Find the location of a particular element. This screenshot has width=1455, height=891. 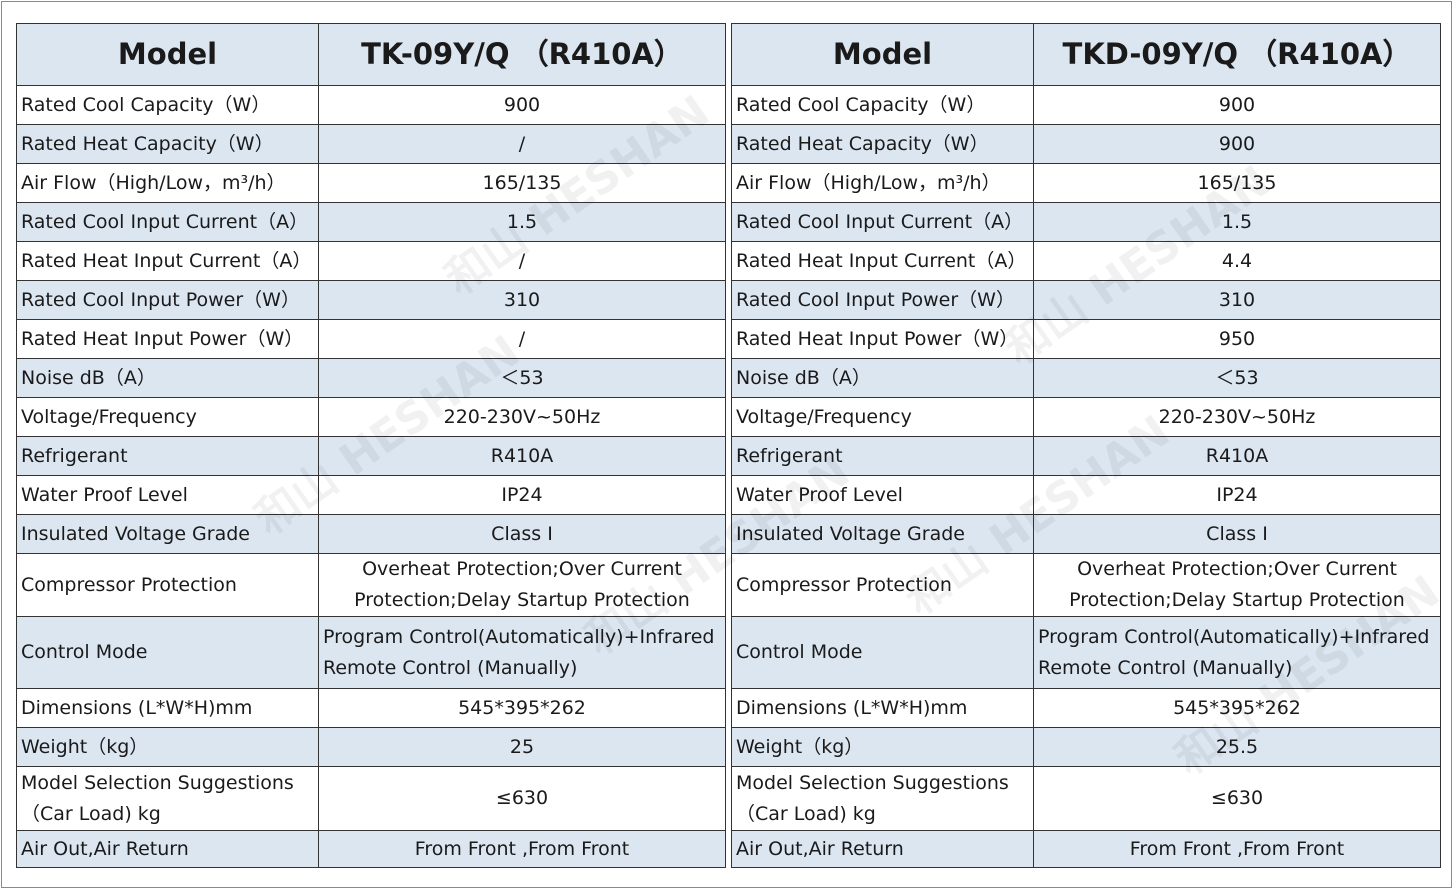

row-value: 165/135 is located at coordinates (522, 183).